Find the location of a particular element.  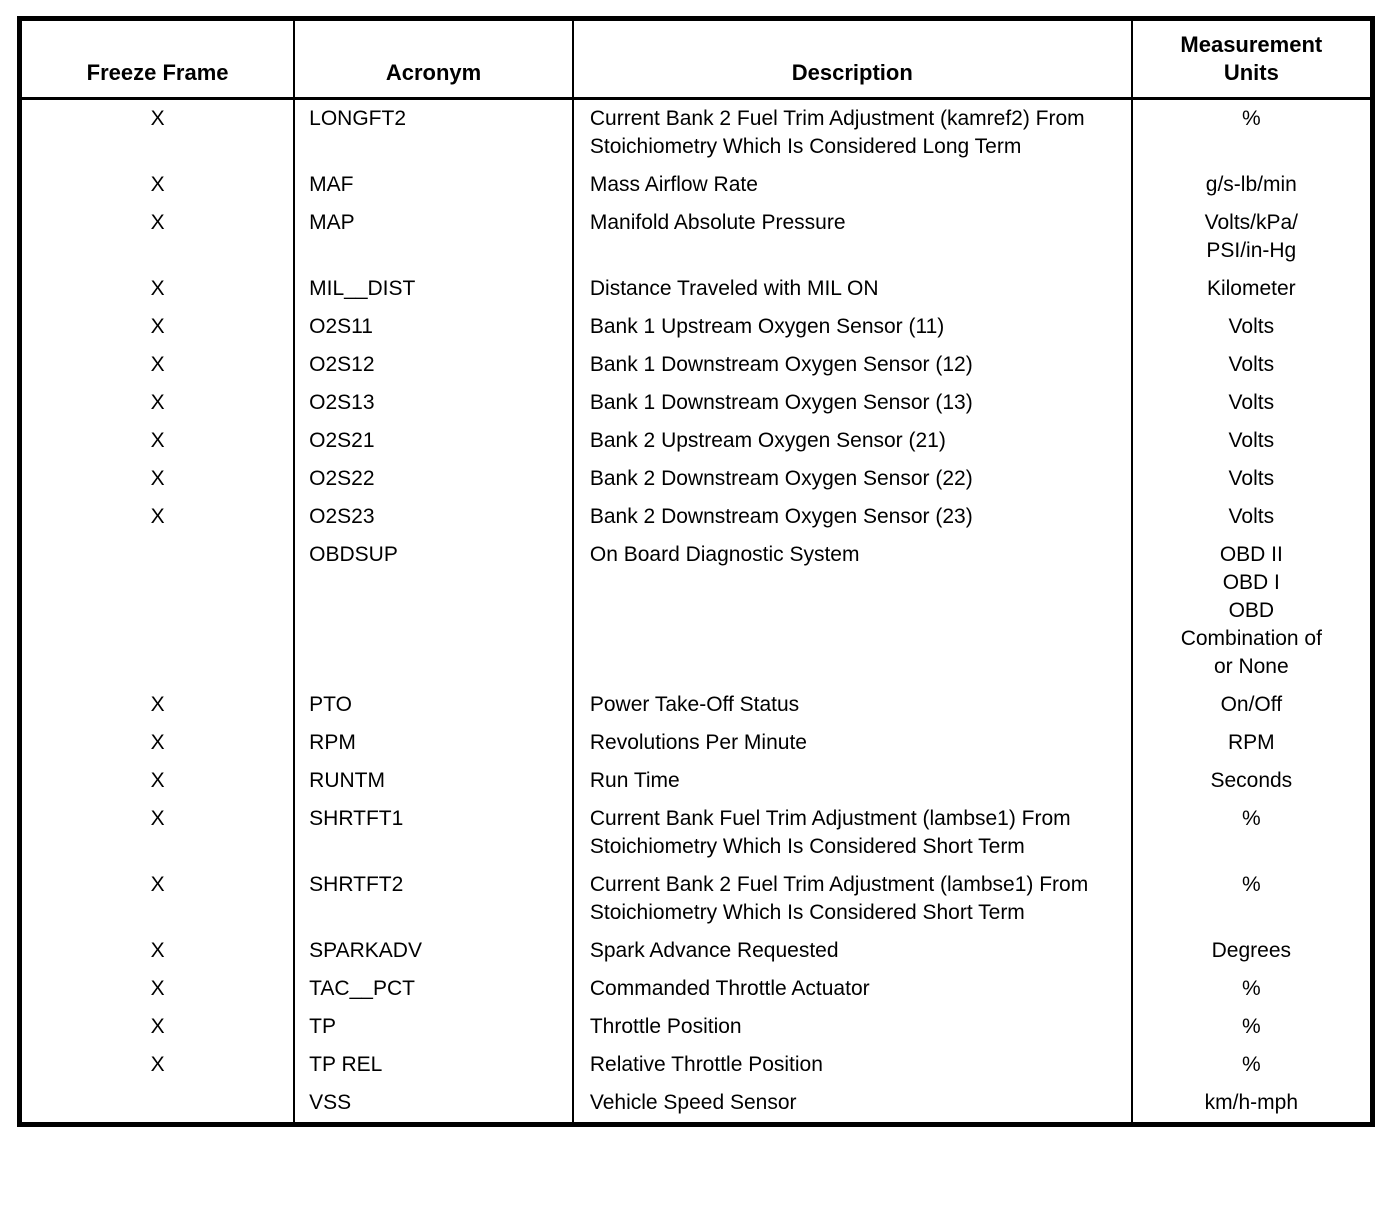

description-cell: Revolutions Per Minute is located at coordinates (852, 743).